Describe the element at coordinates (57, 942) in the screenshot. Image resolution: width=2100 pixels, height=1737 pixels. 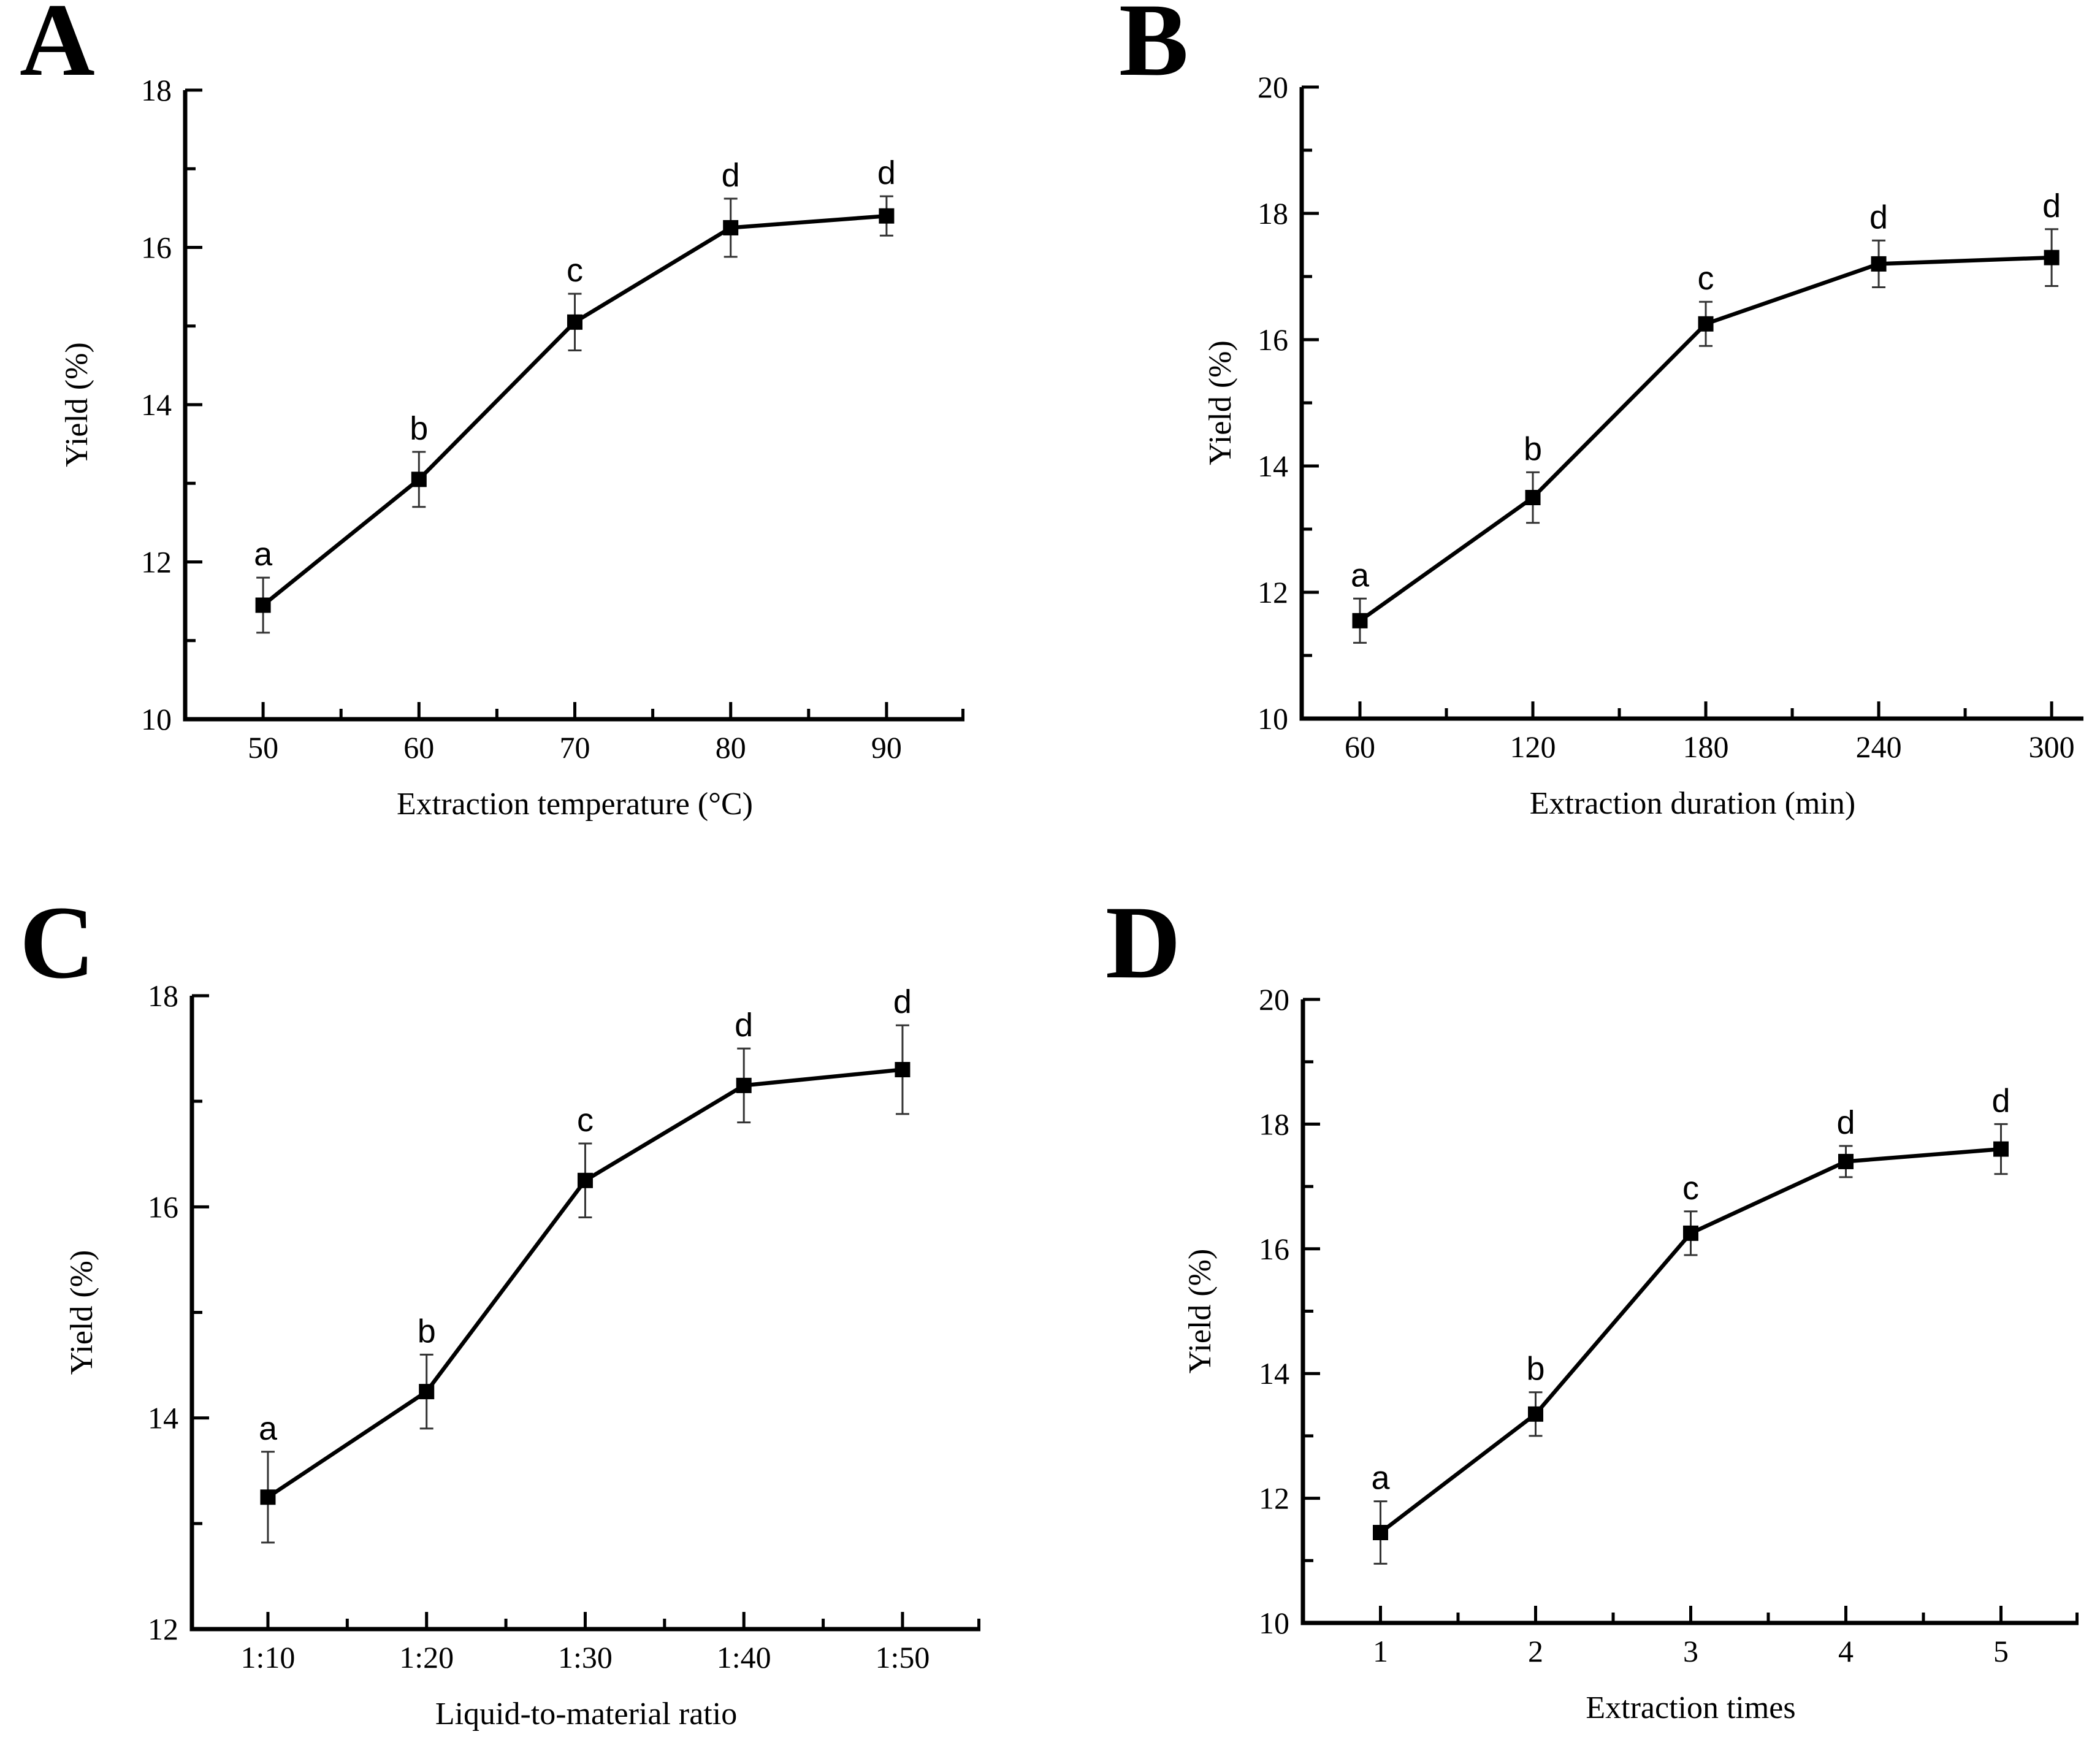
I see `panel-label-c: C` at that location.